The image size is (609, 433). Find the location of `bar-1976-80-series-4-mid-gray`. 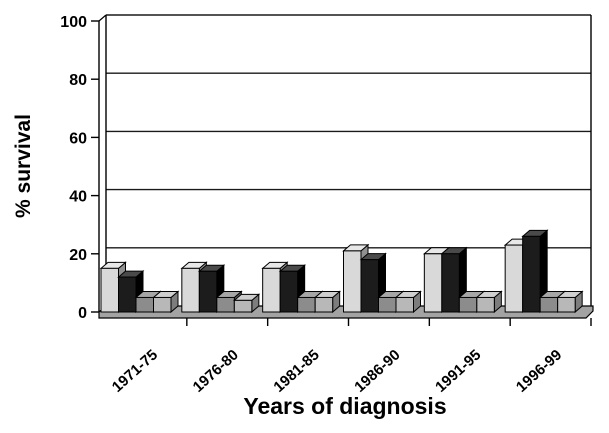

bar-1976-80-series-4-mid-gray is located at coordinates (246, 303).